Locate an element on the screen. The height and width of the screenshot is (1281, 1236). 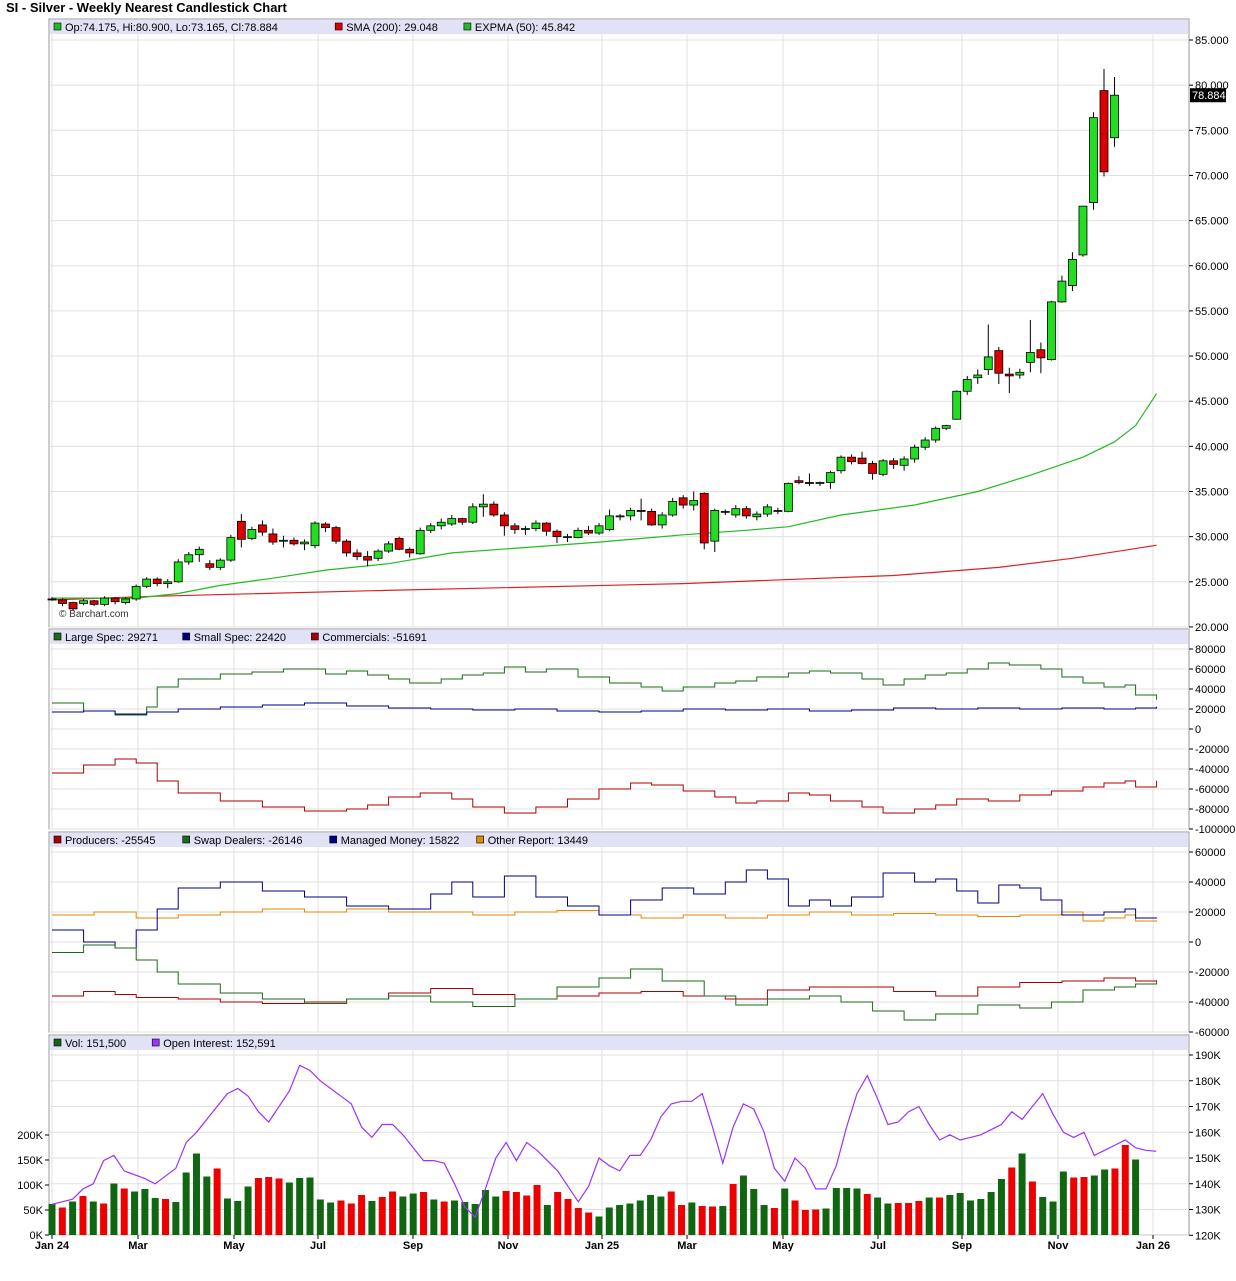
price-axis-label: 35.000 is located at coordinates (1212, 493).